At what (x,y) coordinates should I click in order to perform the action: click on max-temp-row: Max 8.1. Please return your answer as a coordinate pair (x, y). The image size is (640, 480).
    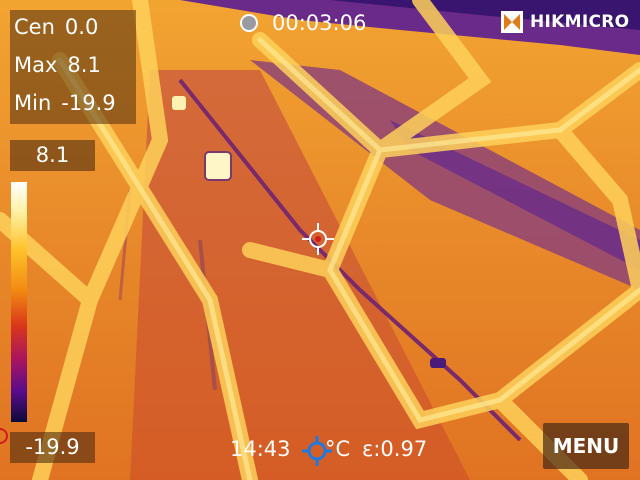
    Looking at the image, I should click on (57, 65).